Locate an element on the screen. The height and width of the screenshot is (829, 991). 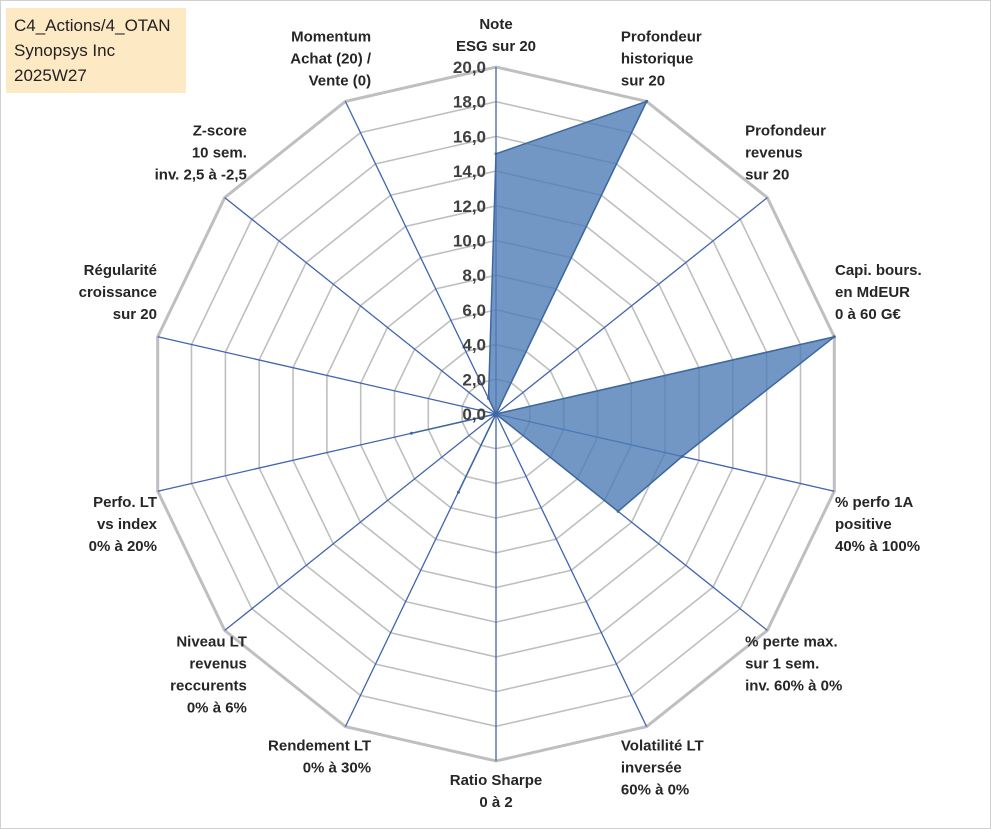
axis-label-2: Profondeur revenus sur 20 is located at coordinates (785, 153).